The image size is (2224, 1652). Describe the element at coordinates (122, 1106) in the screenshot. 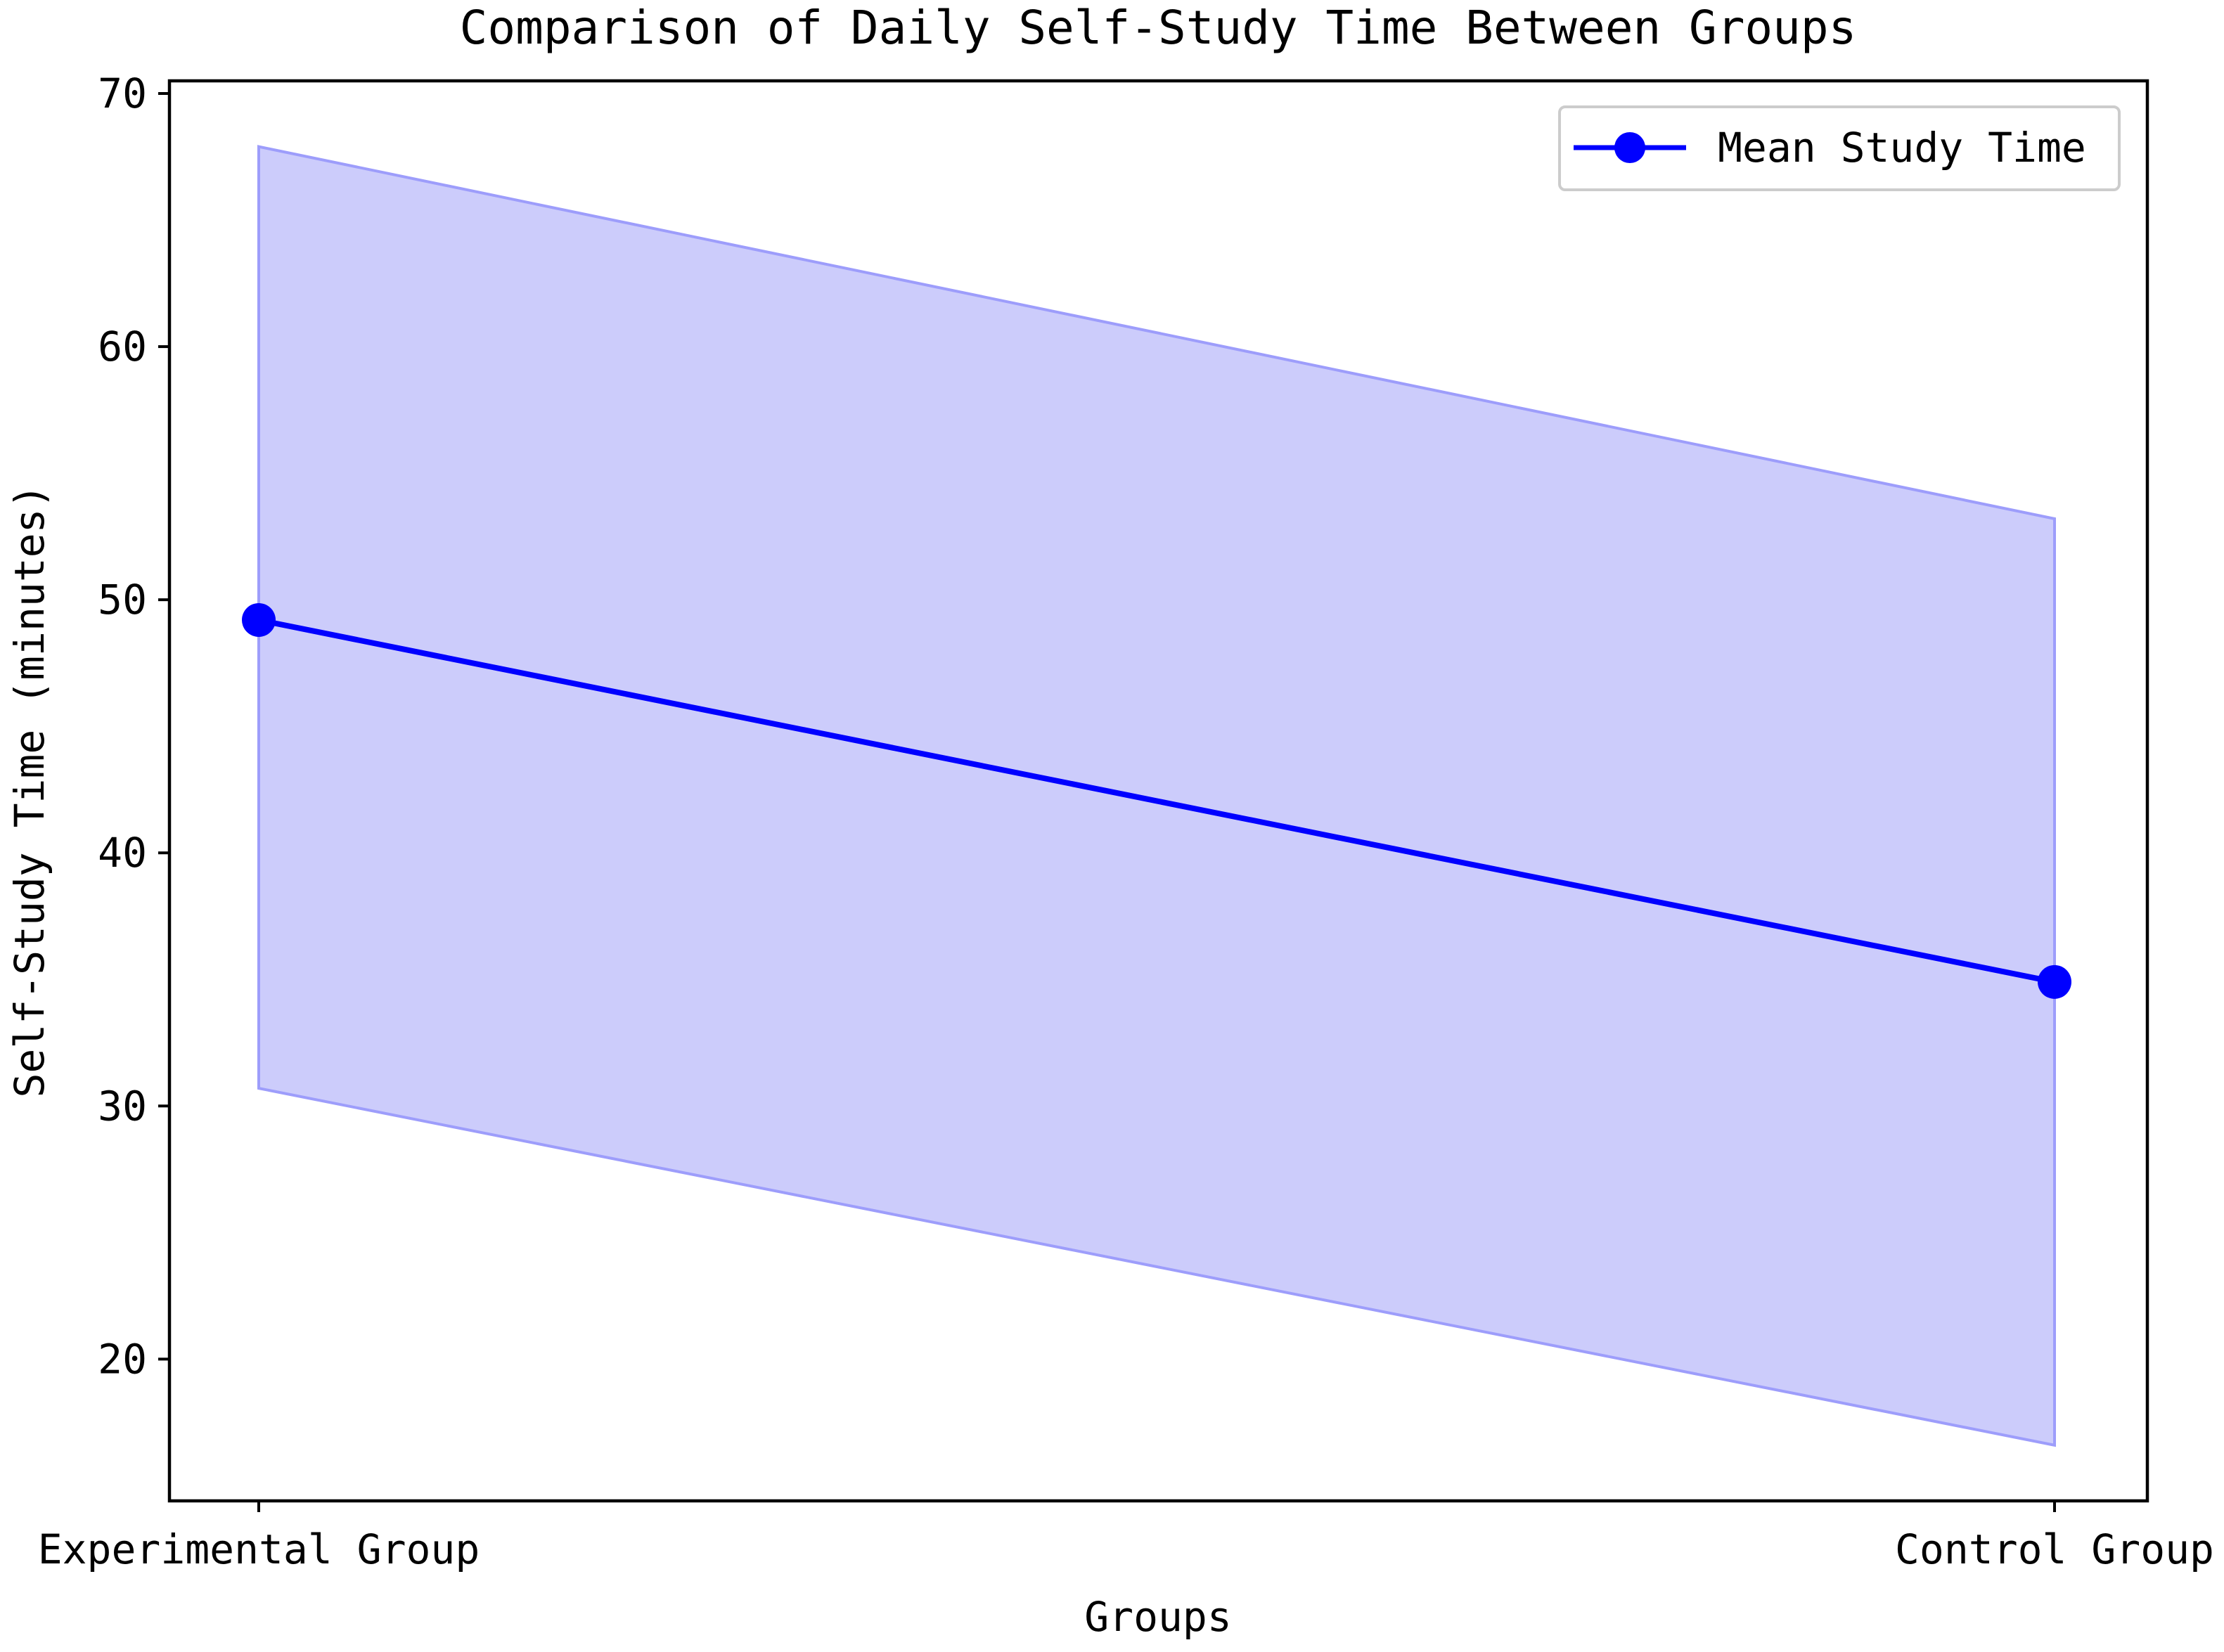

I see `y-tick-label: 30` at that location.